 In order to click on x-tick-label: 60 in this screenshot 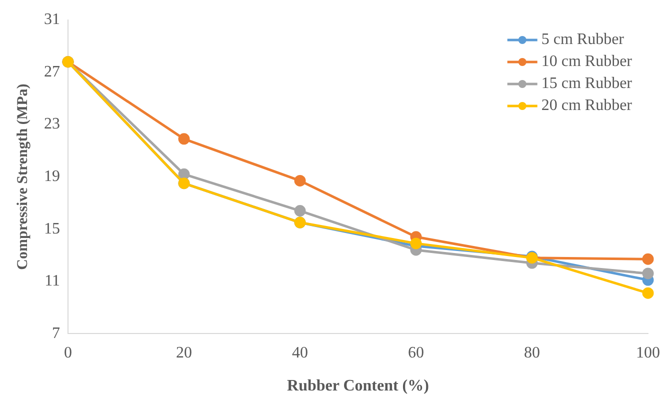, I will do `click(416, 353)`.